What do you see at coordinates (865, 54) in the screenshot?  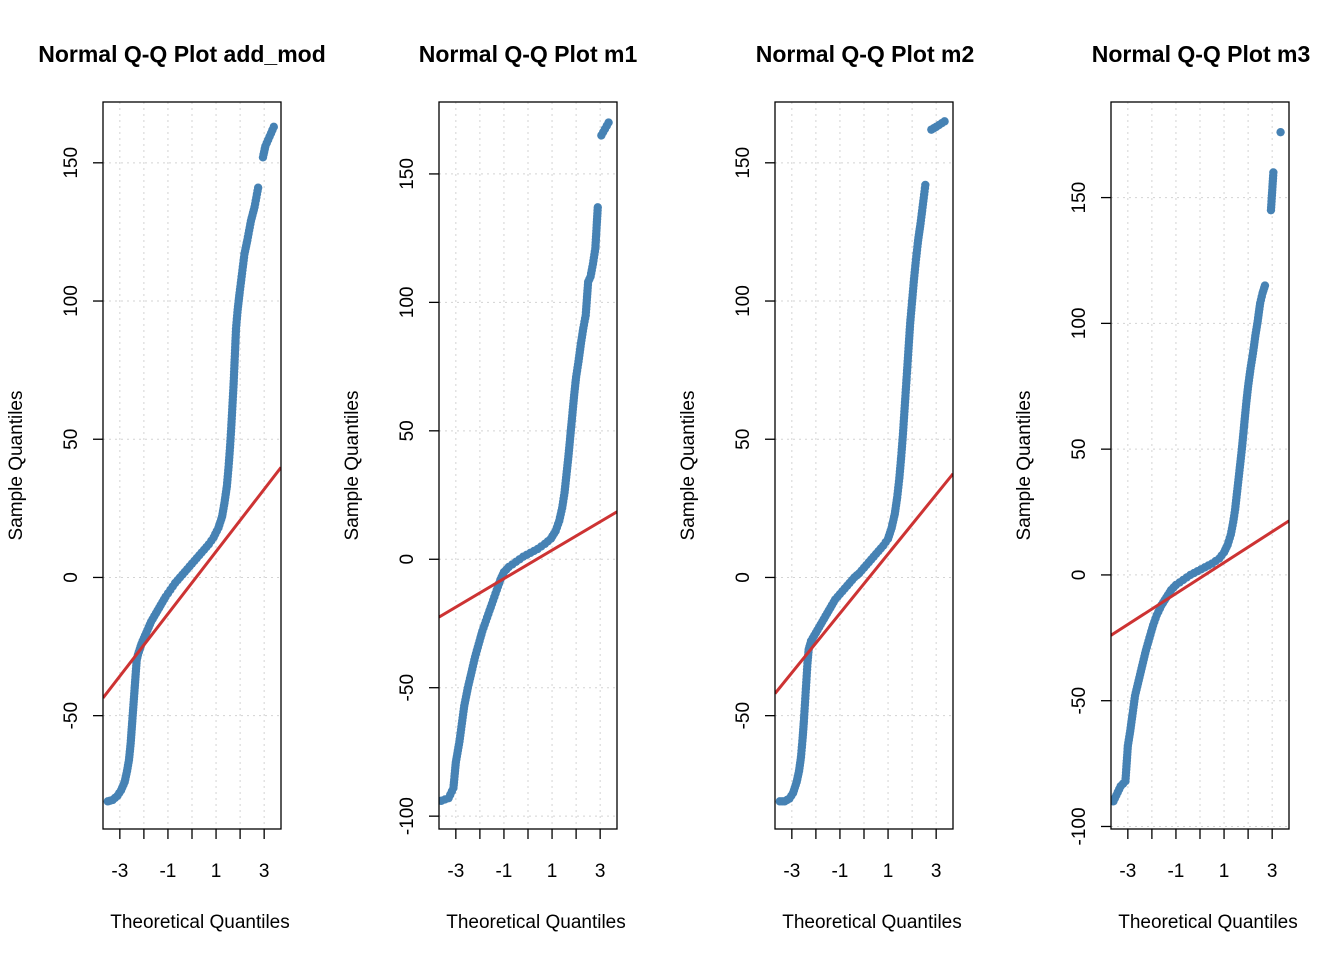 I see `panel-title: Normal Q-Q Plot m2` at bounding box center [865, 54].